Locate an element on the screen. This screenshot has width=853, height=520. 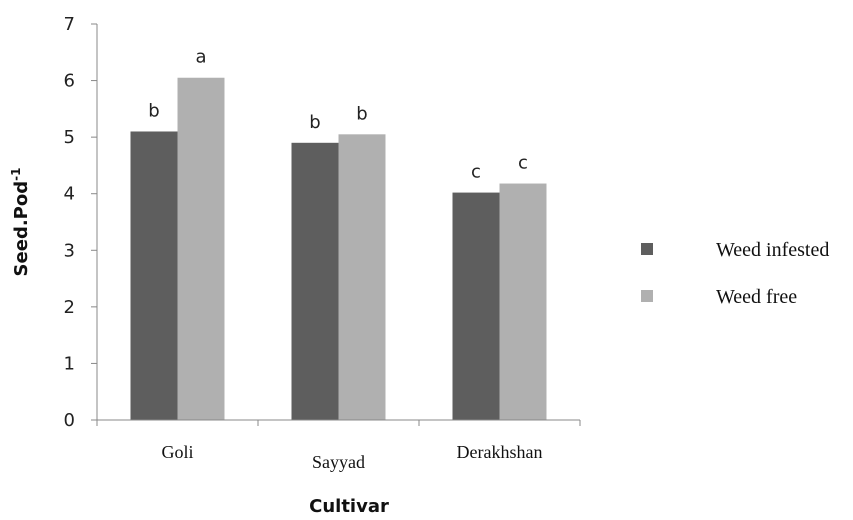
significance-letter: a is located at coordinates (200, 57).